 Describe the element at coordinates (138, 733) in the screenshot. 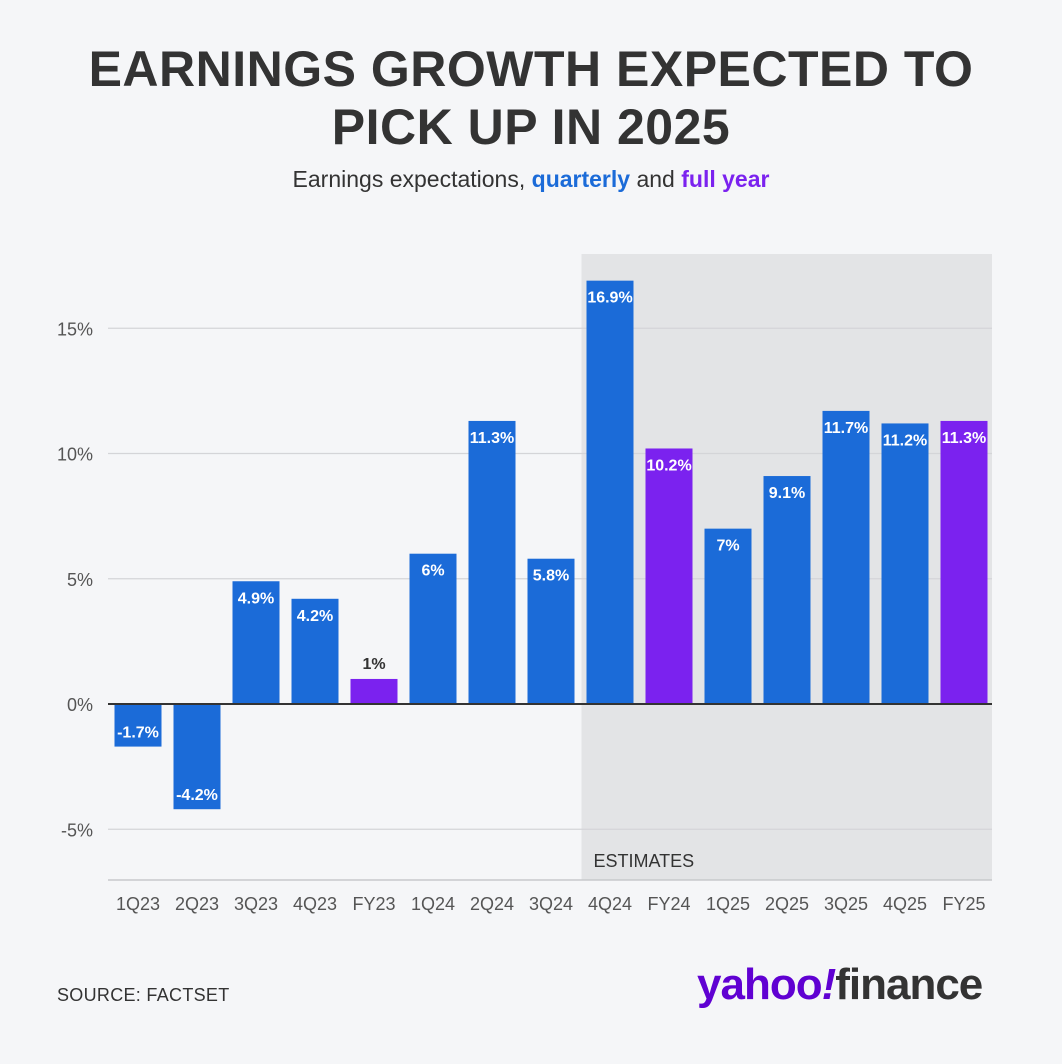

I see `data-label: -1.7%` at that location.